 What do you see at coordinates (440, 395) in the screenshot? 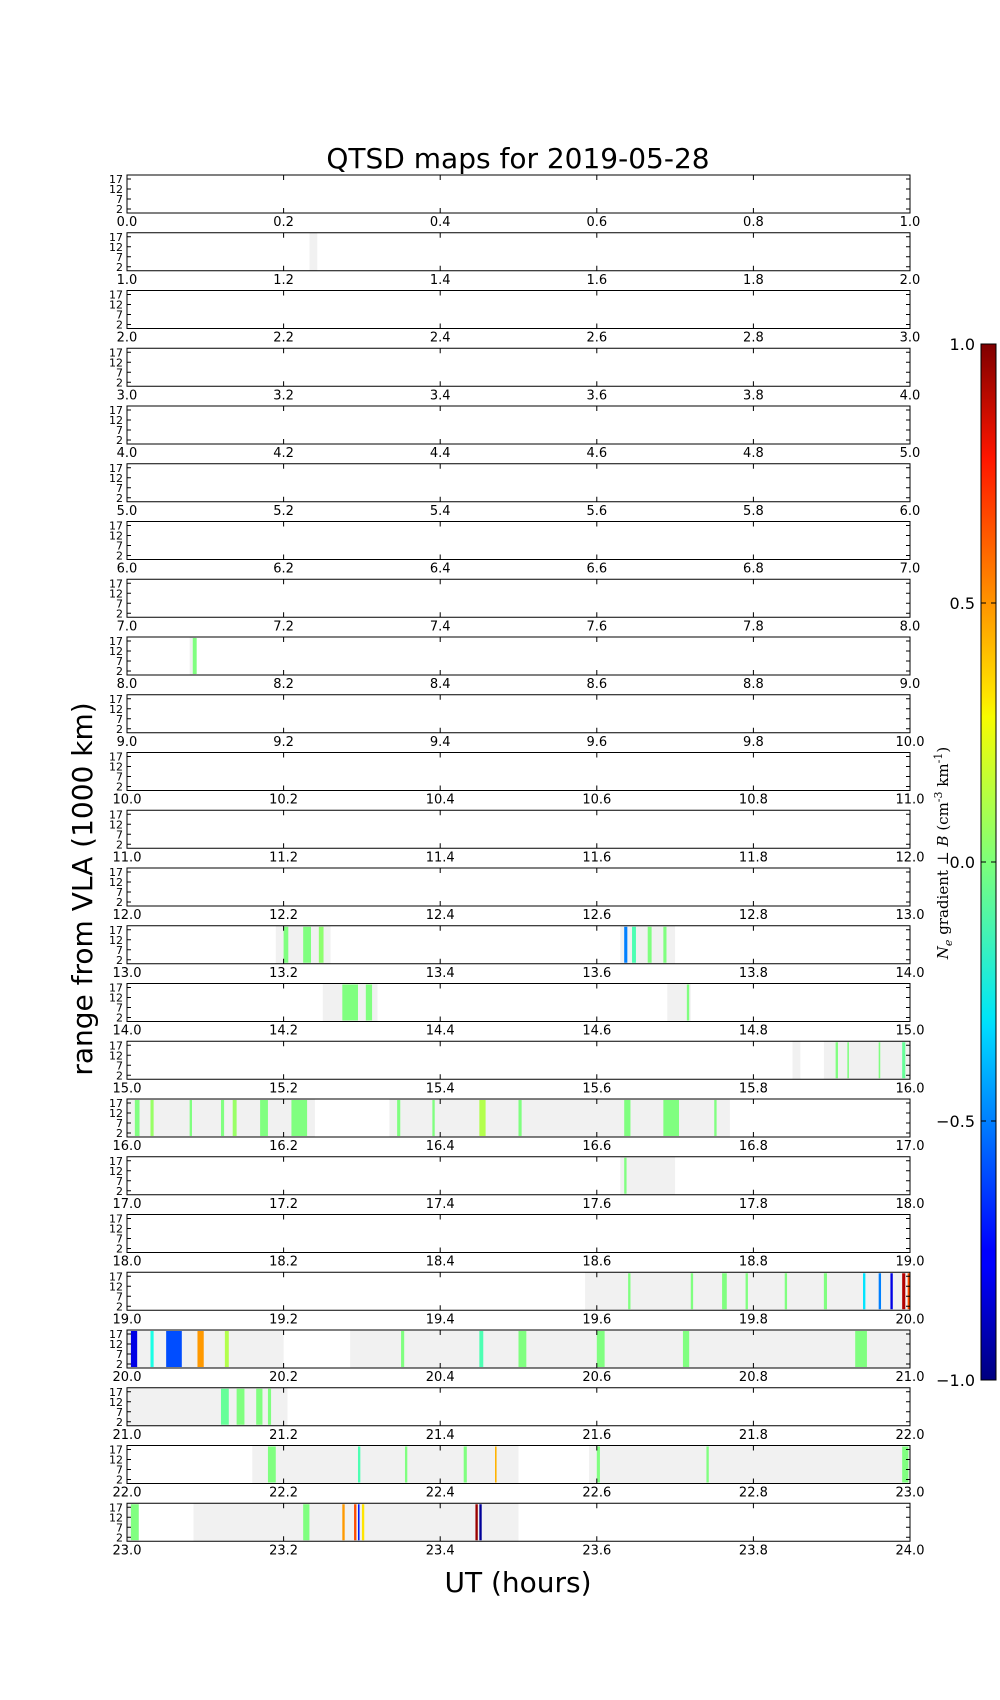
I see `x-tick-label: 3.4` at bounding box center [440, 395].